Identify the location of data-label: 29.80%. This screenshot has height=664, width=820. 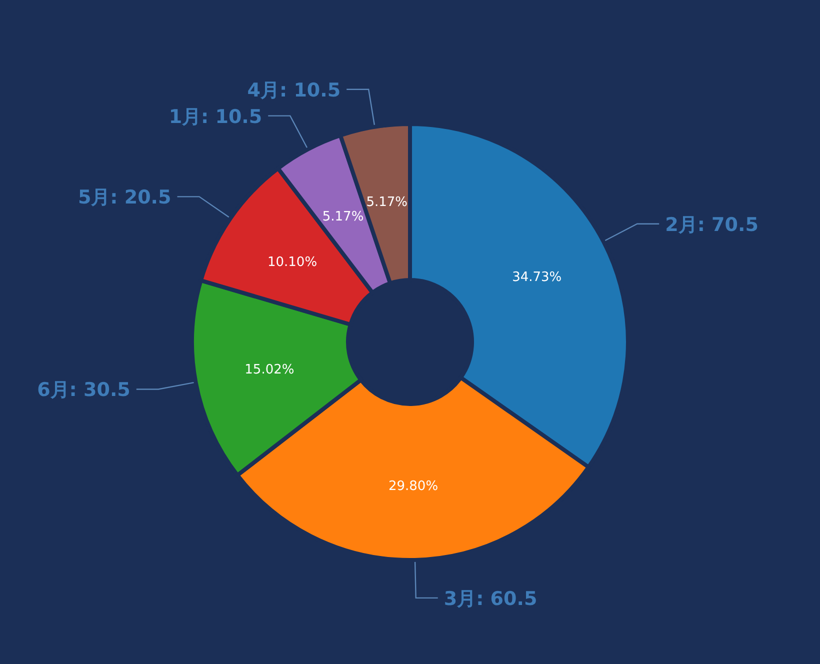
(413, 486).